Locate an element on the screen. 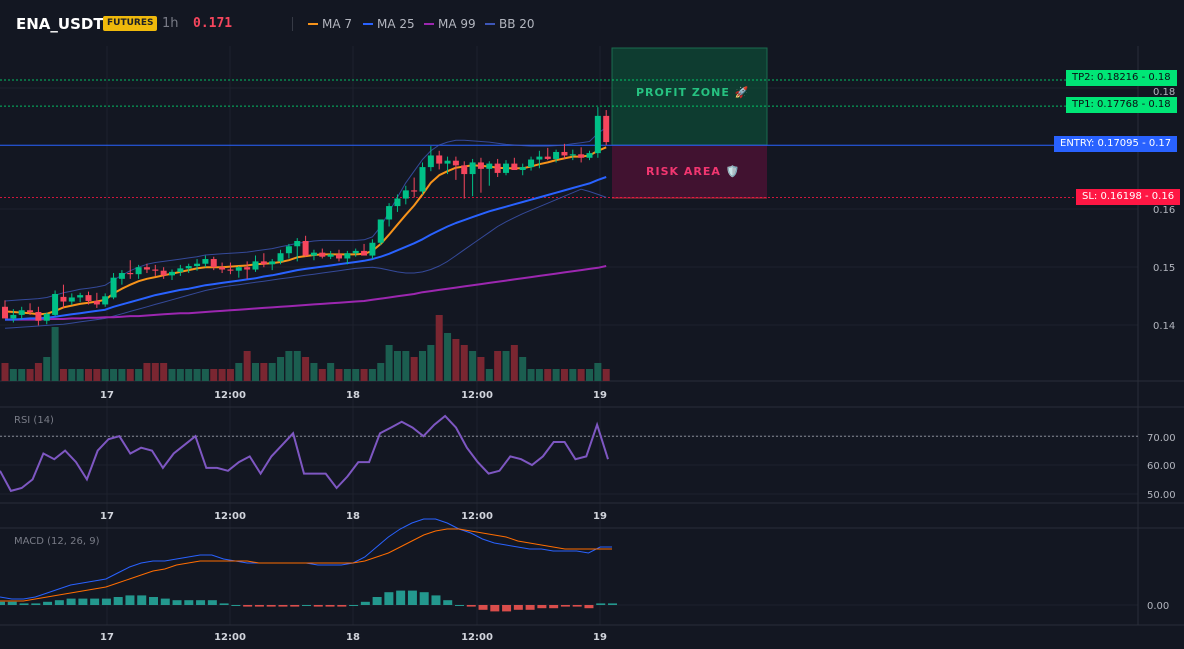  profit-zone-label: PROFIT ZONE 🚀 is located at coordinates (693, 92).